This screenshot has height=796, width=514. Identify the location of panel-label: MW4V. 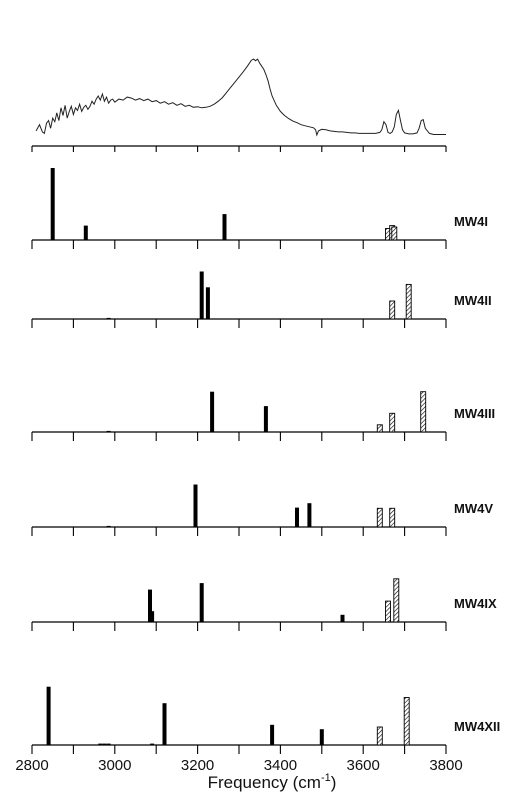
(473, 508).